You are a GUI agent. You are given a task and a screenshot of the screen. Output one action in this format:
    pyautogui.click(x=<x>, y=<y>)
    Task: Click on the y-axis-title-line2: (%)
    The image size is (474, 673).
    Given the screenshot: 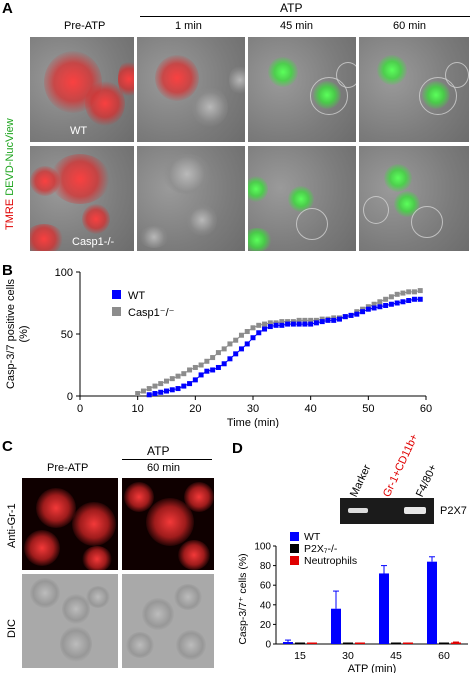 What is the action you would take?
    pyautogui.click(x=24, y=333)
    